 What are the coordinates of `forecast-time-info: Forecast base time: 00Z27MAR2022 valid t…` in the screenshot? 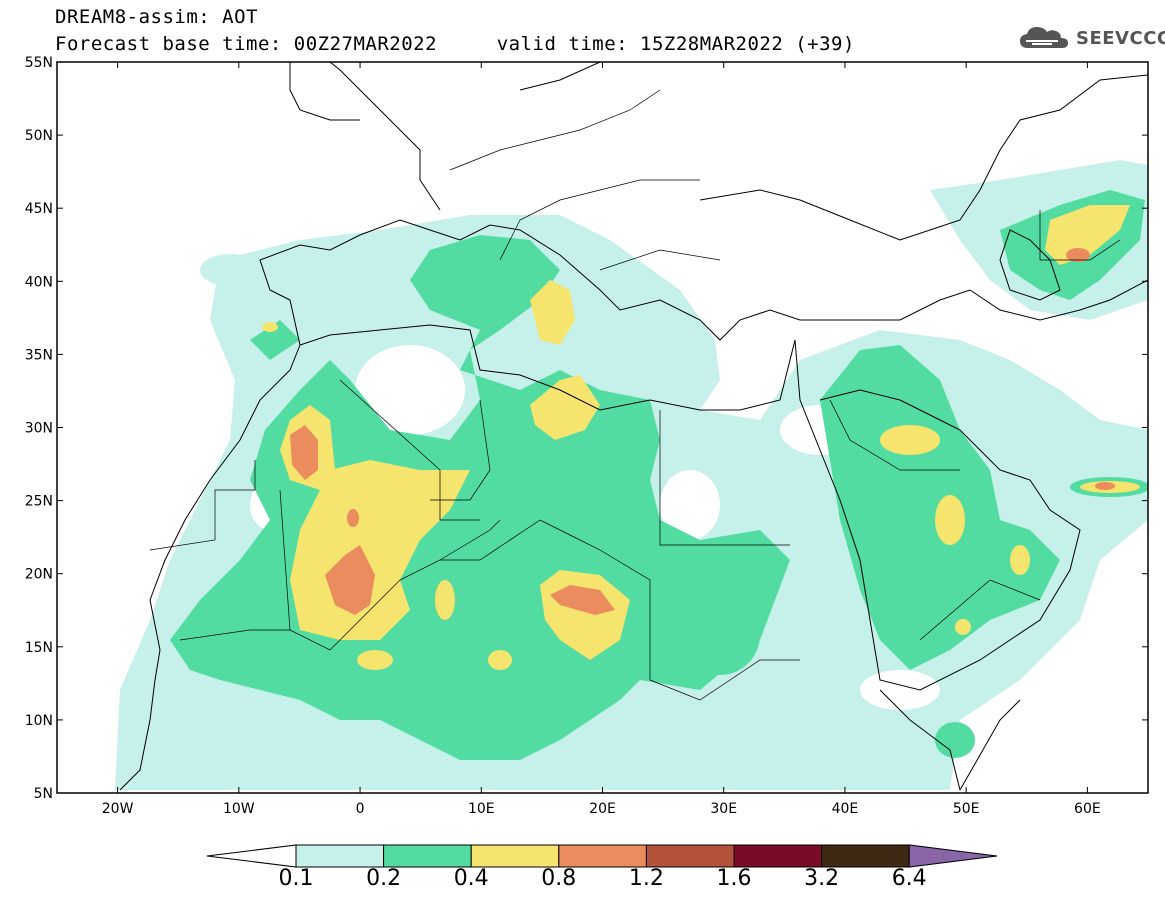 It's located at (455, 44).